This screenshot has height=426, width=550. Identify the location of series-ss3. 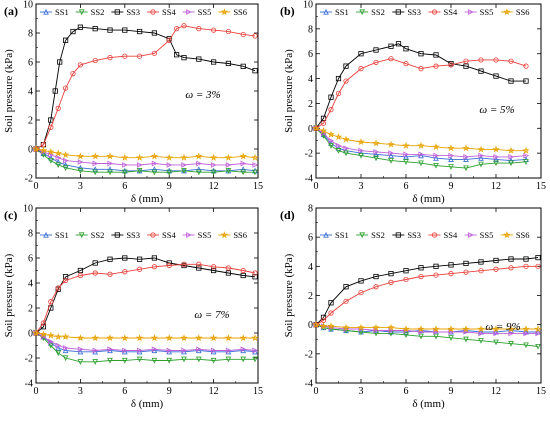
(145, 88).